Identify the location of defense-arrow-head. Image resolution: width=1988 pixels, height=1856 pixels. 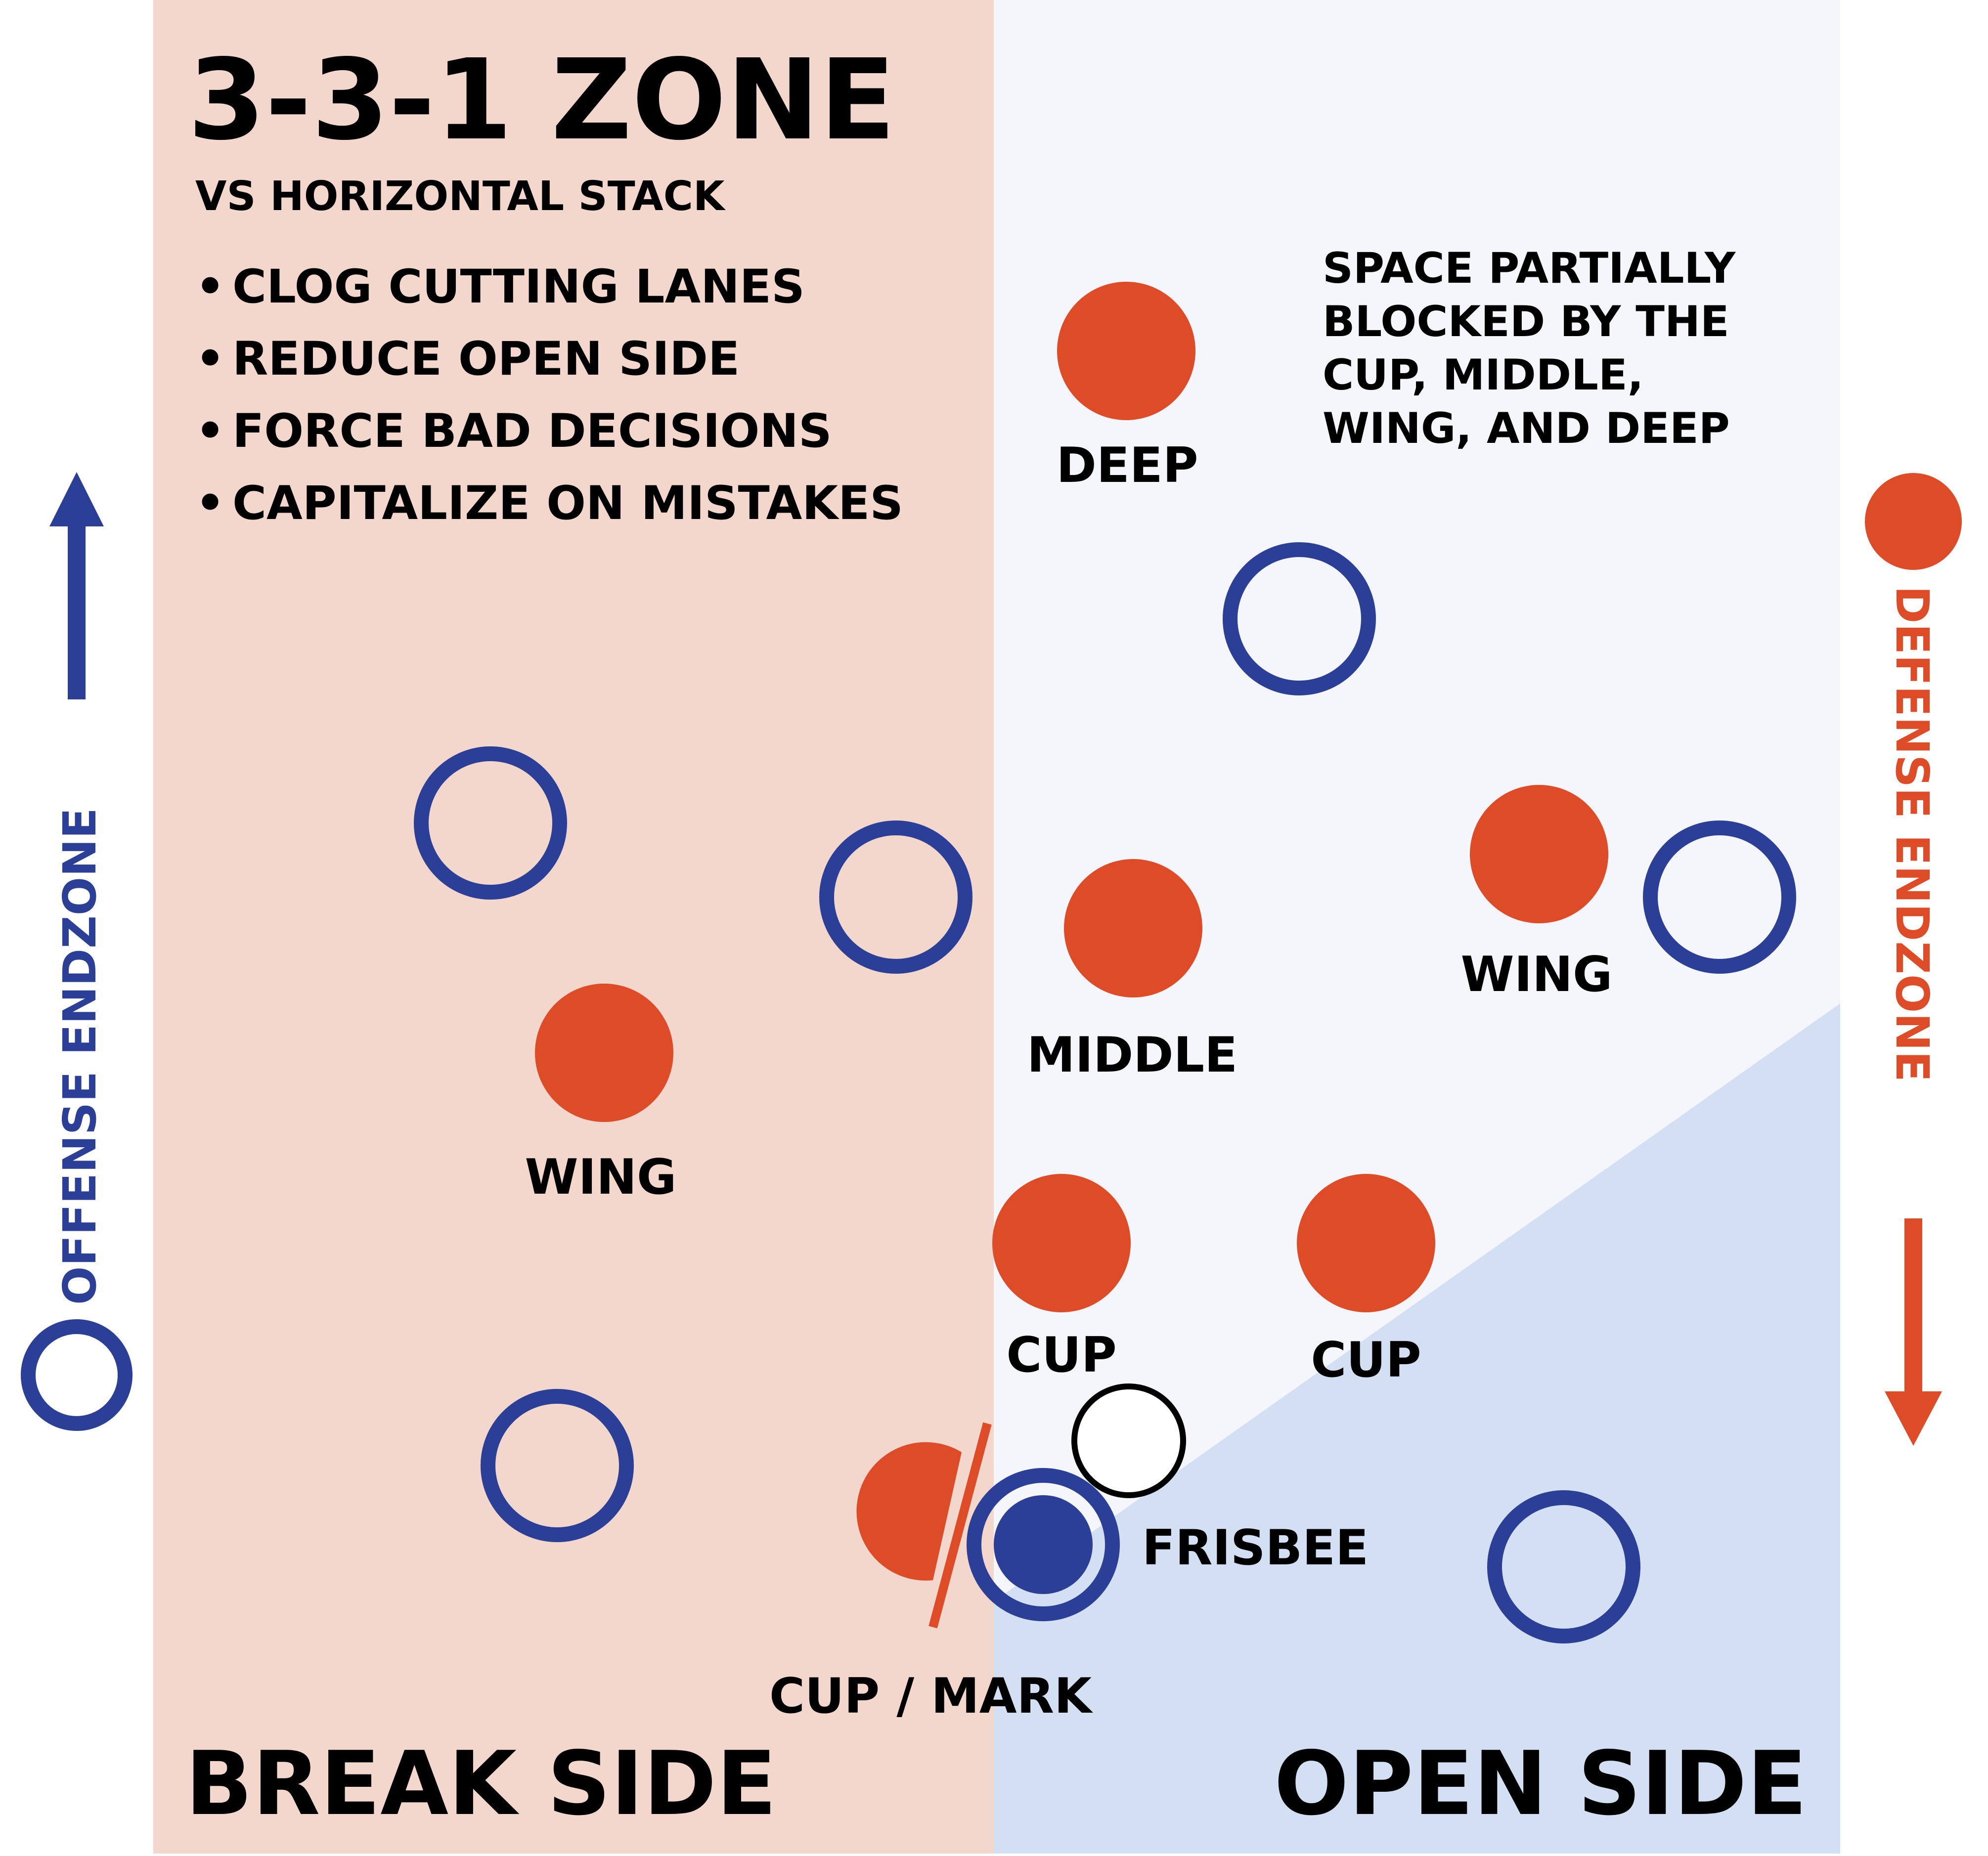
(1913, 1418).